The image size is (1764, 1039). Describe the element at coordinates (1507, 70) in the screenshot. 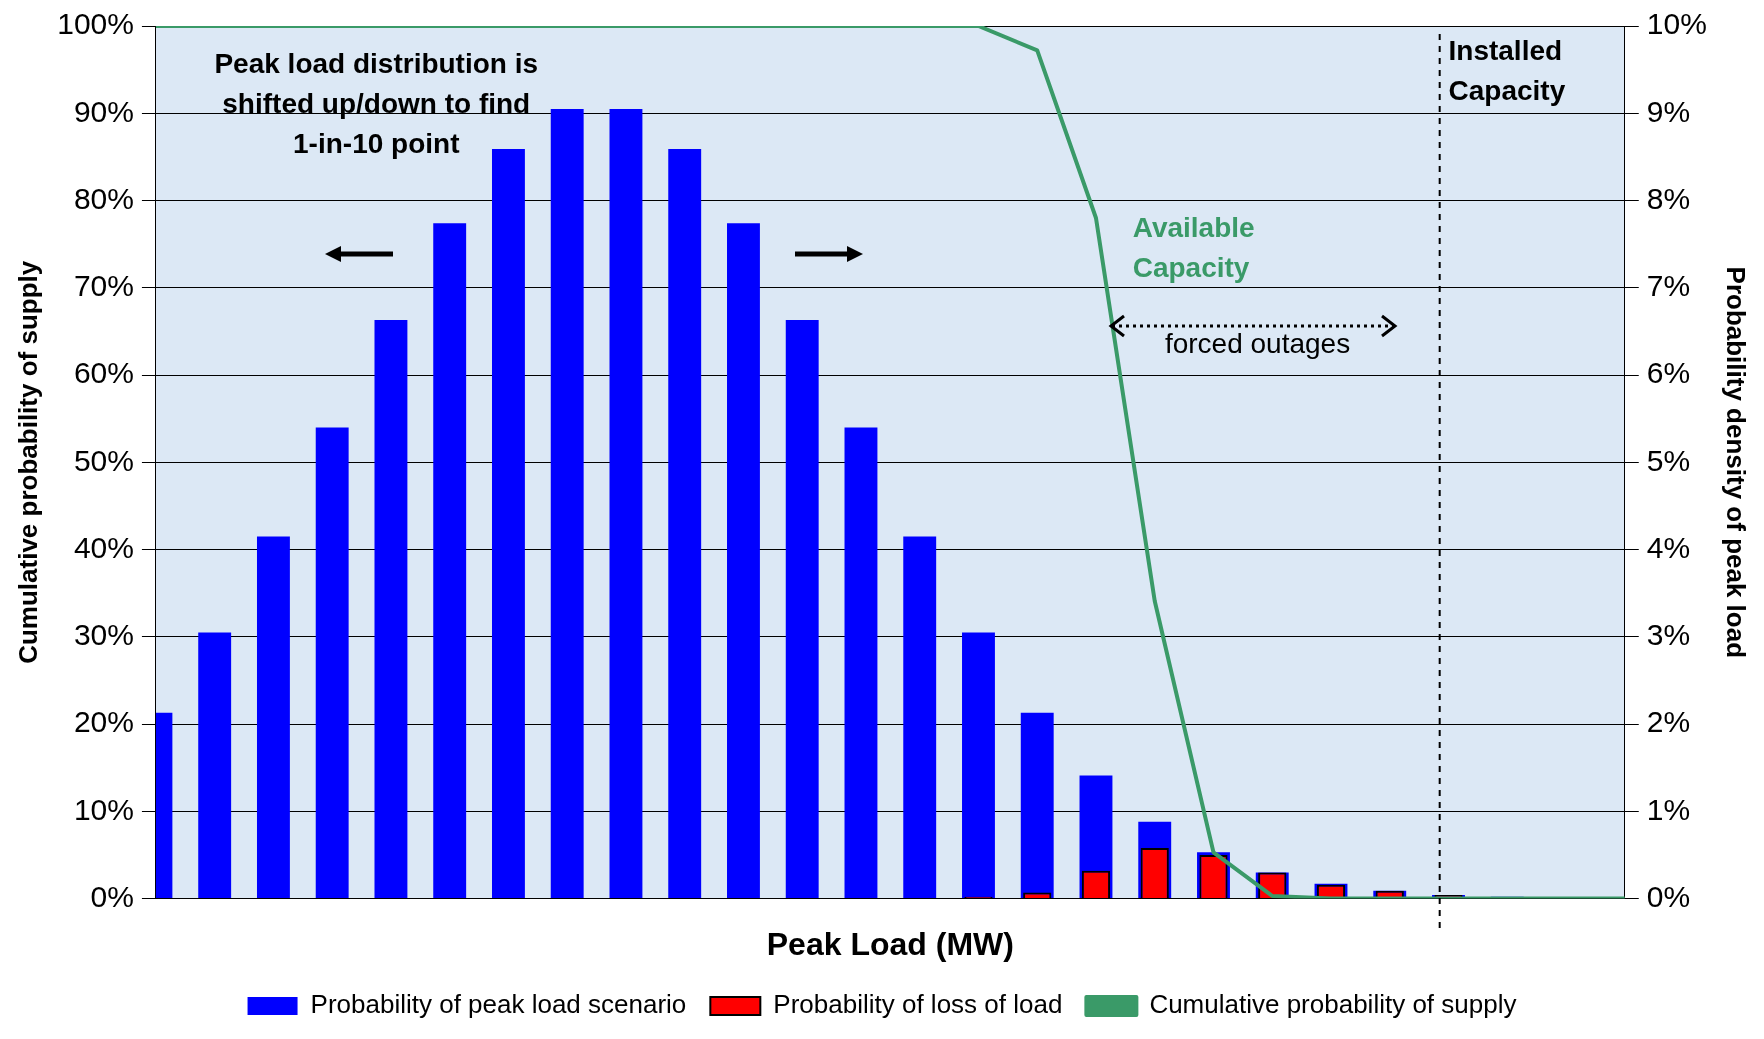

I see `annotation: Installed Capacity` at that location.